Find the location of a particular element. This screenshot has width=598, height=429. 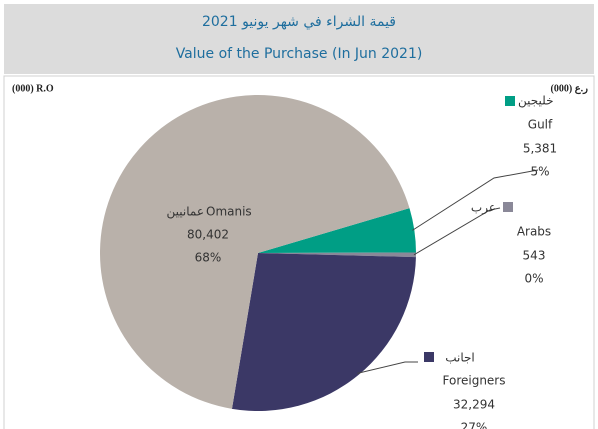

category-label: Arabs is located at coordinates (534, 232).